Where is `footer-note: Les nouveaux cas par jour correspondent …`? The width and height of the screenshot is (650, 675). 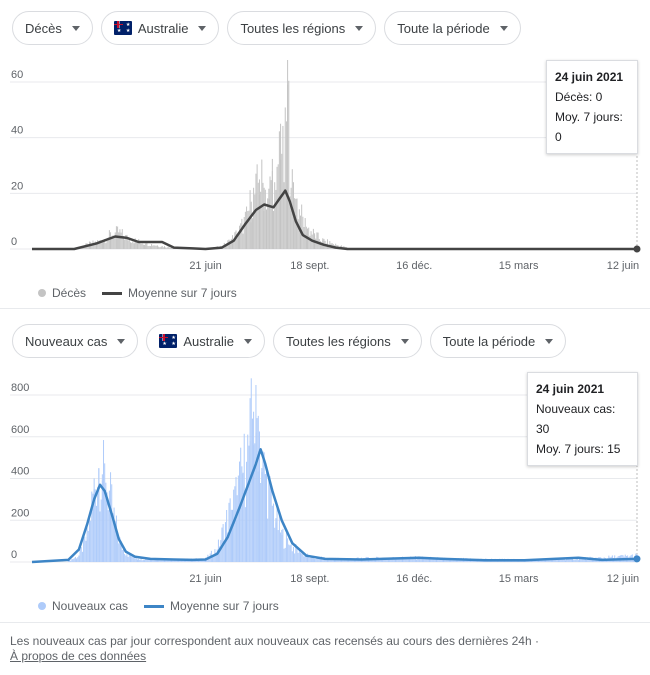 footer-note: Les nouveaux cas par jour correspondent … is located at coordinates (274, 641).